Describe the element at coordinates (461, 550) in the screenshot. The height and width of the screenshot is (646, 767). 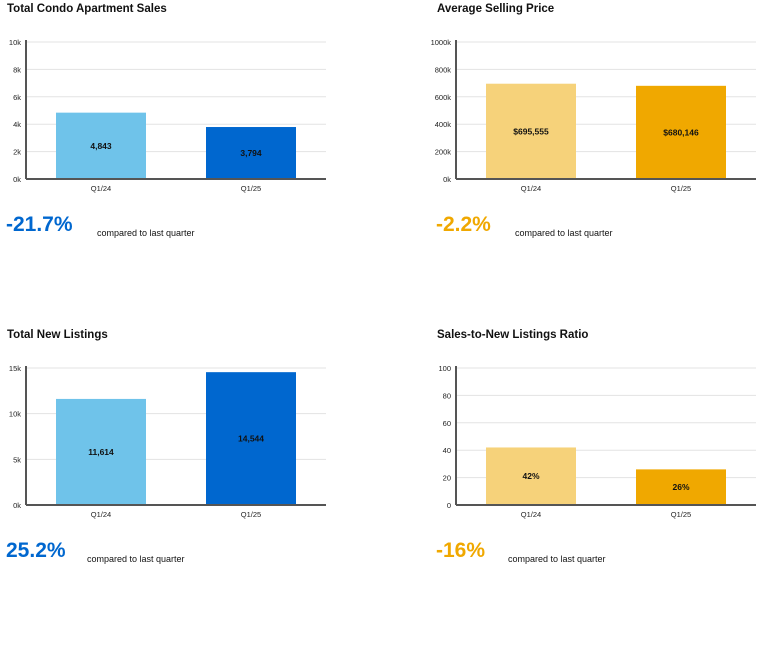
I see `change-percent: -16%` at that location.